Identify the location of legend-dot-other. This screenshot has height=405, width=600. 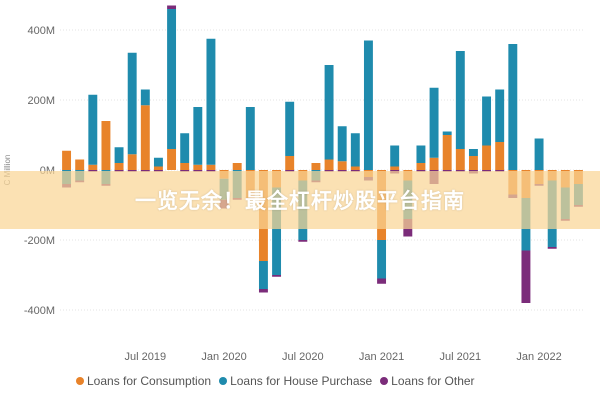
(384, 381).